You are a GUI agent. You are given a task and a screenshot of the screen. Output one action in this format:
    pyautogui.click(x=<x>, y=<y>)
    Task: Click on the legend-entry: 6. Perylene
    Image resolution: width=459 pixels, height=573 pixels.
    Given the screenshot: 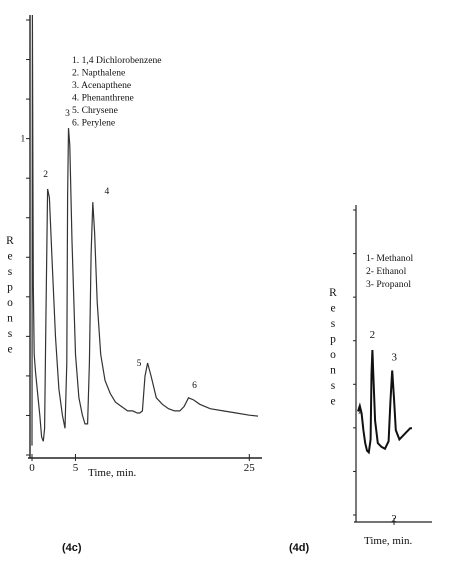 What is the action you would take?
    pyautogui.click(x=93, y=123)
    